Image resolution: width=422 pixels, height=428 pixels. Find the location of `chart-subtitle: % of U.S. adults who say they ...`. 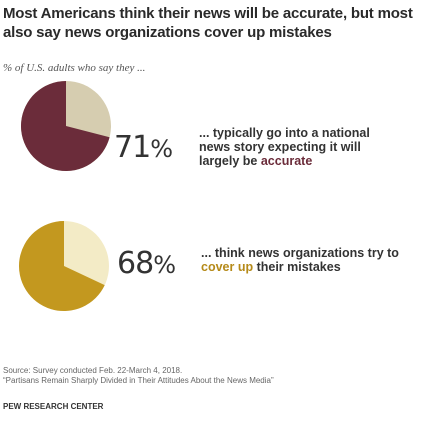

chart-subtitle: % of U.S. adults who say they ... is located at coordinates (74, 68).